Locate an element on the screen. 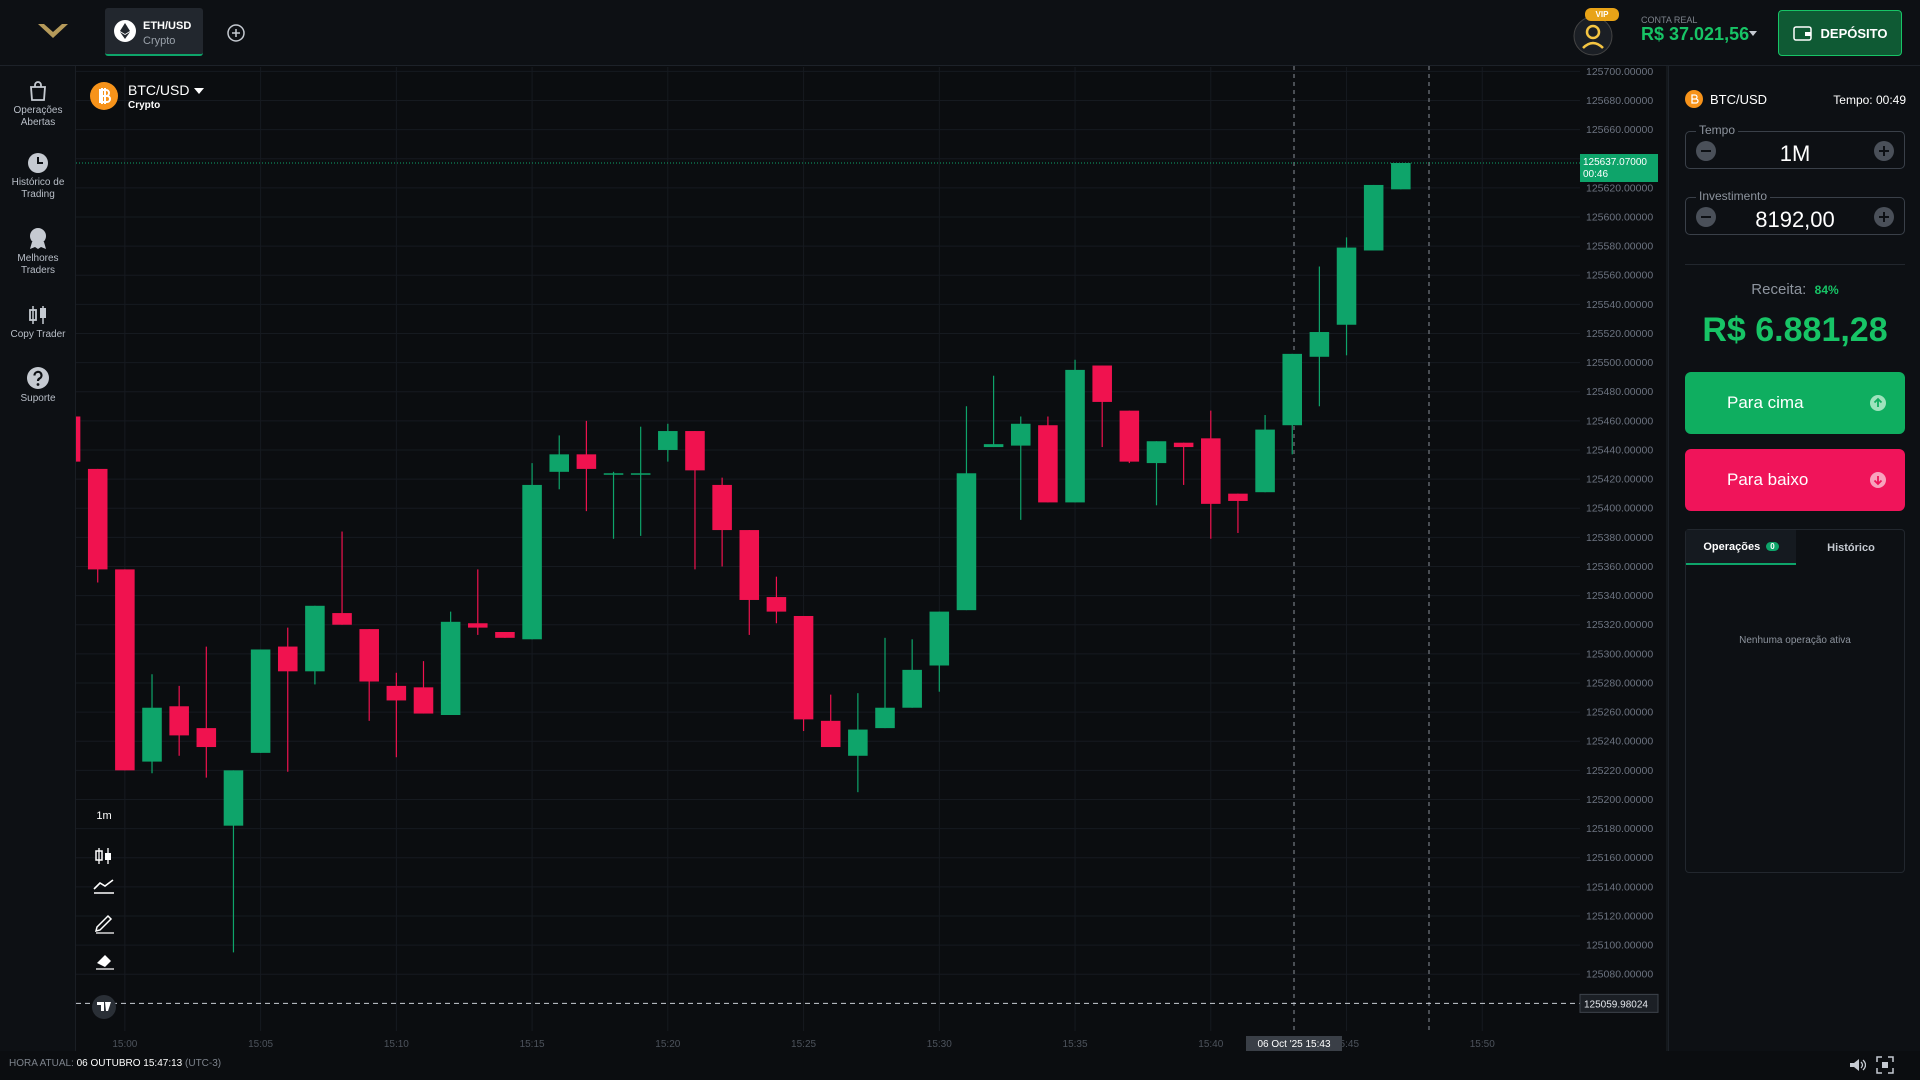 The height and width of the screenshot is (1080, 1920). panel-timer: Tempo: 00:49 is located at coordinates (1869, 100).